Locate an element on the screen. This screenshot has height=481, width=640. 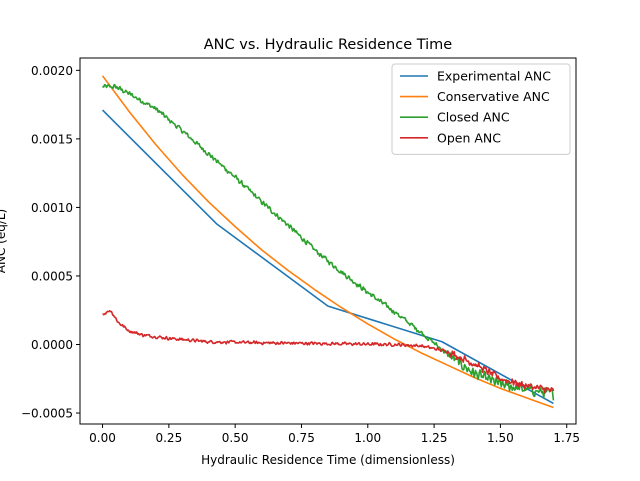
chart-title: ANC vs. Hydraulic Residence Time is located at coordinates (328, 45).